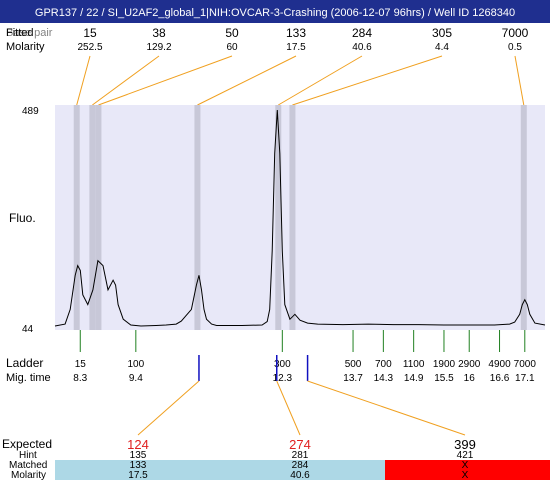 This screenshot has width=550, height=480. What do you see at coordinates (499, 364) in the screenshot?
I see `ladder-size-8: 4900` at bounding box center [499, 364].